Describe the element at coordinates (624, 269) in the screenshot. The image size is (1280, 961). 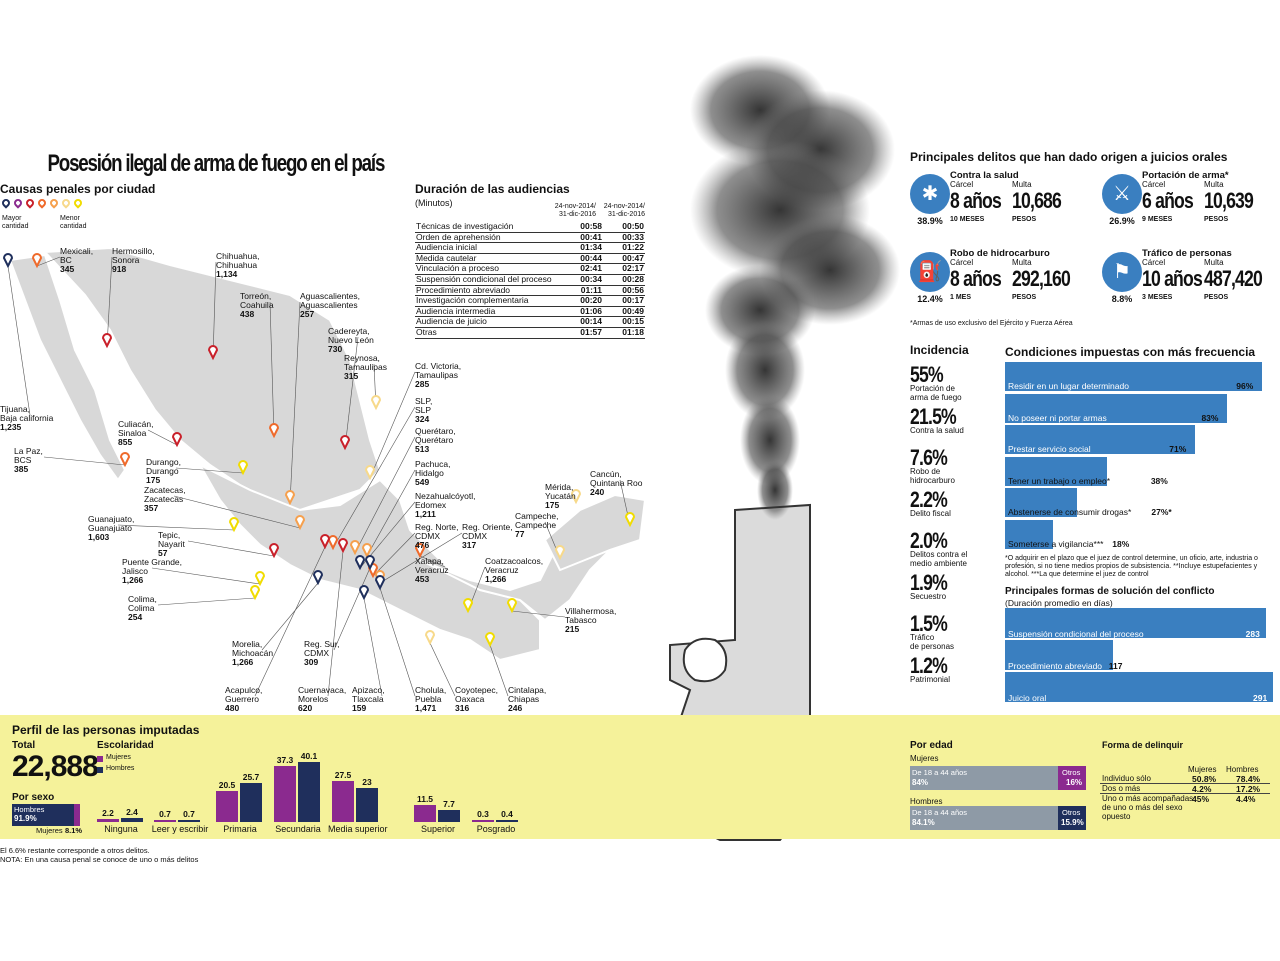
I see `duration-value-b: 02:17` at that location.